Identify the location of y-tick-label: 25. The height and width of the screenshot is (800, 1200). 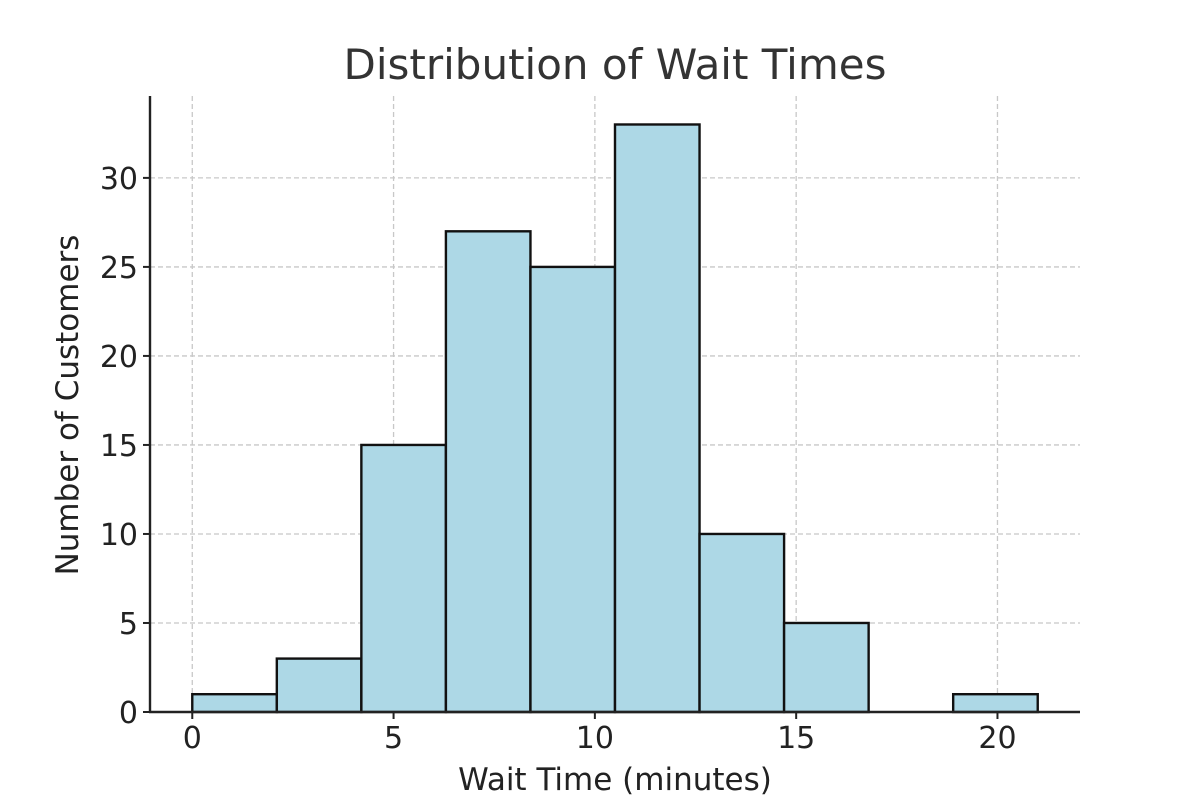
(119, 268).